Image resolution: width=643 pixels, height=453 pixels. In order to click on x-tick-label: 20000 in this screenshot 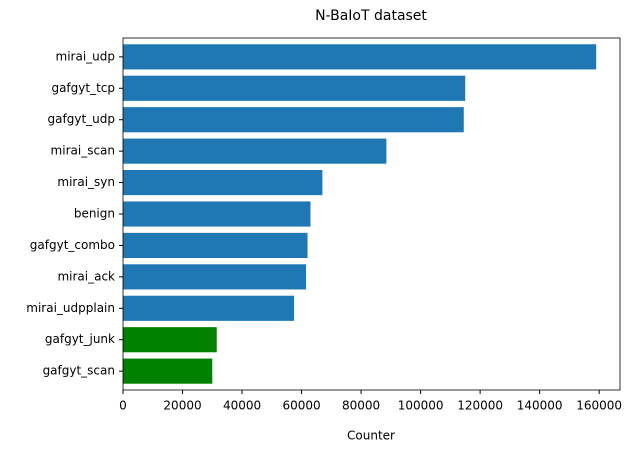, I will do `click(182, 406)`.